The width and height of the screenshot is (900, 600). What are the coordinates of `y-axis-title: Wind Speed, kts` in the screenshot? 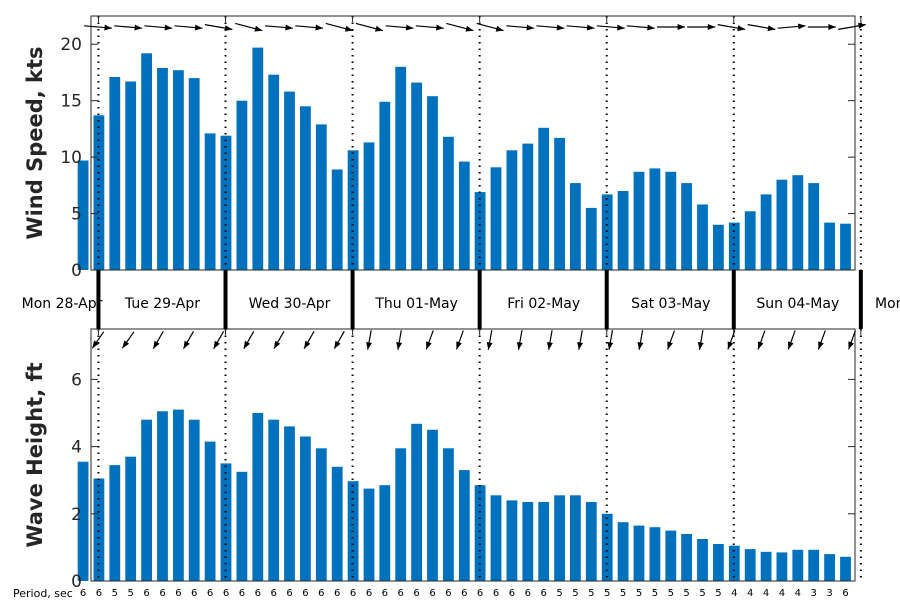 It's located at (35, 142).